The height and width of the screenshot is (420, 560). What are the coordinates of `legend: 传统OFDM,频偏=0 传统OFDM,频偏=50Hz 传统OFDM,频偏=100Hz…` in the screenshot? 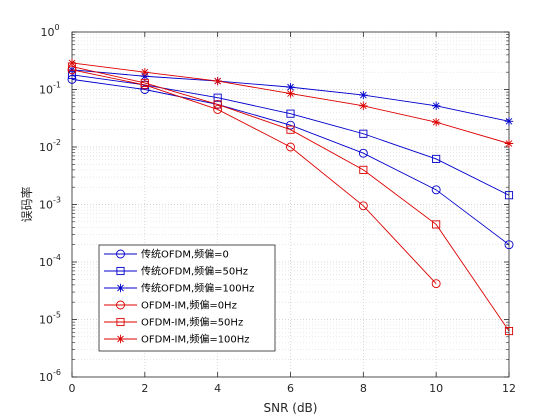 It's located at (187, 298).